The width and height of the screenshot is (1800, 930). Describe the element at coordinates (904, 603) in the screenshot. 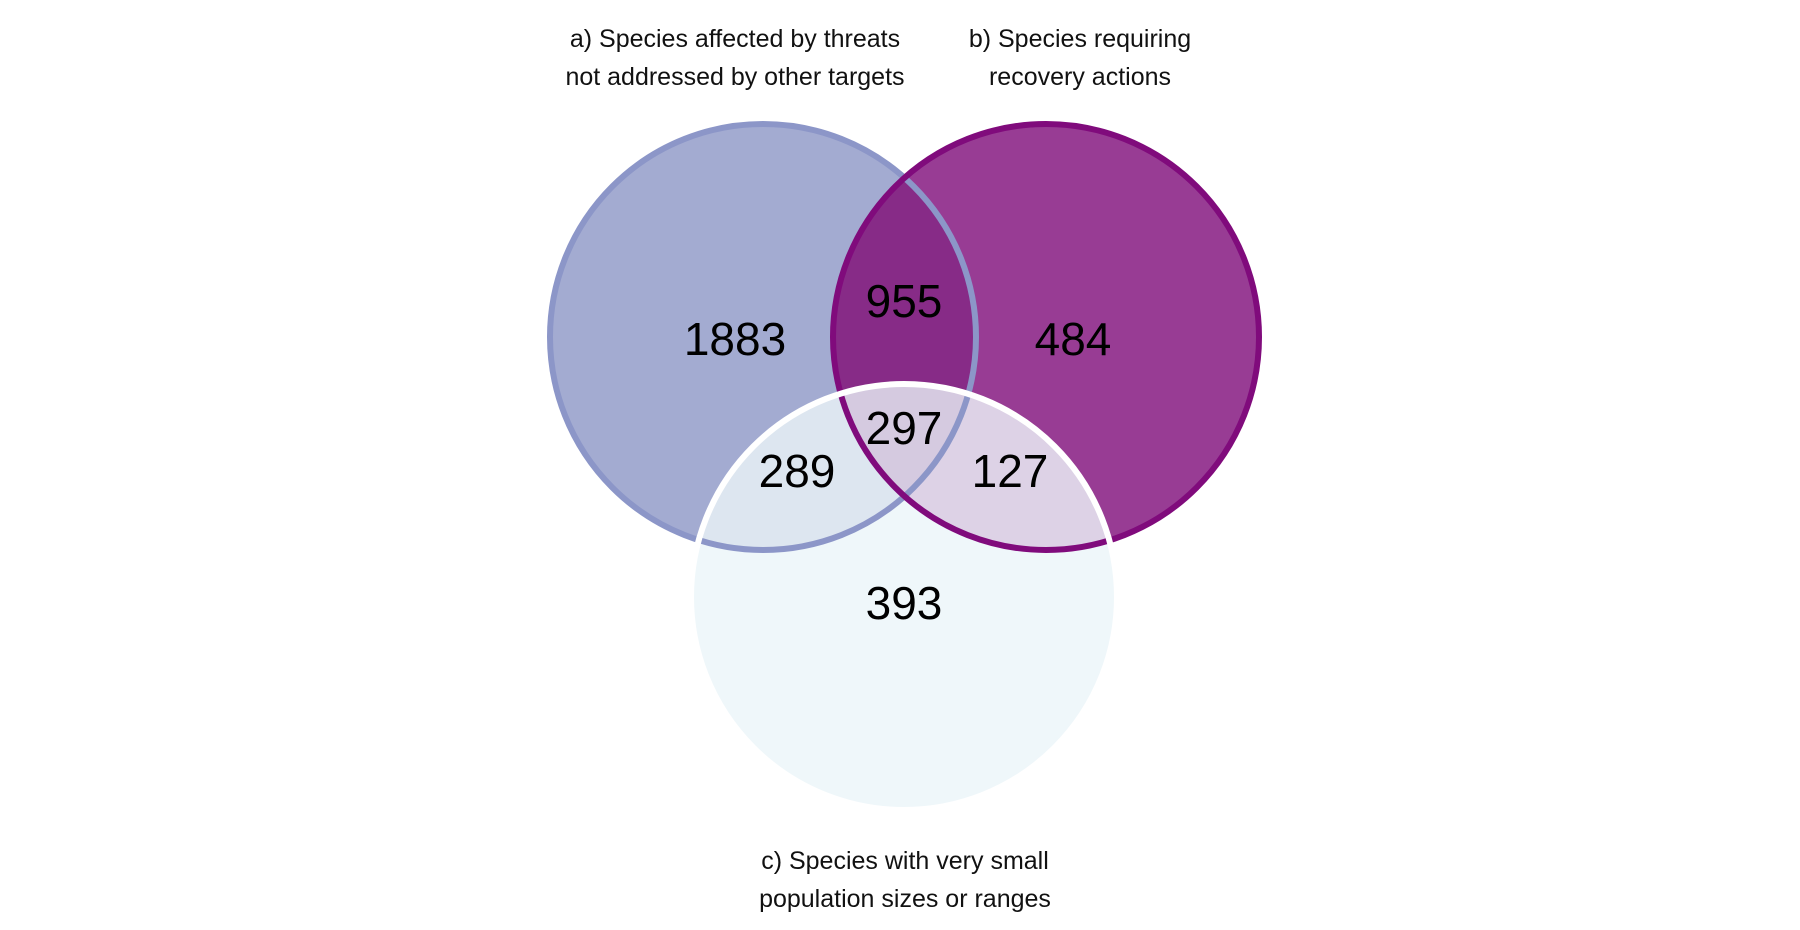

I see `count-c-only: 393` at that location.